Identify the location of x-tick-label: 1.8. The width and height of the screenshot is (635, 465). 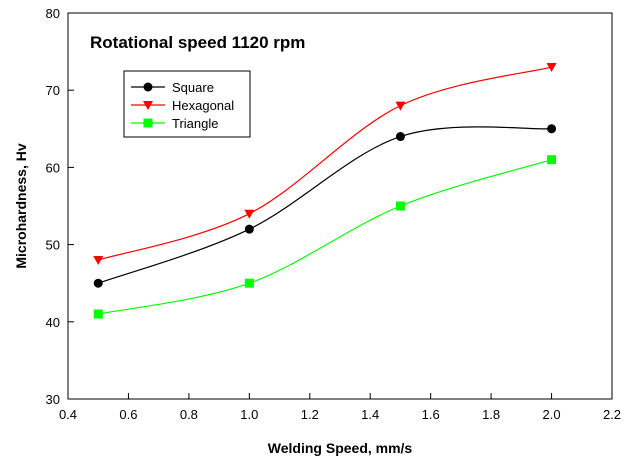
(491, 414).